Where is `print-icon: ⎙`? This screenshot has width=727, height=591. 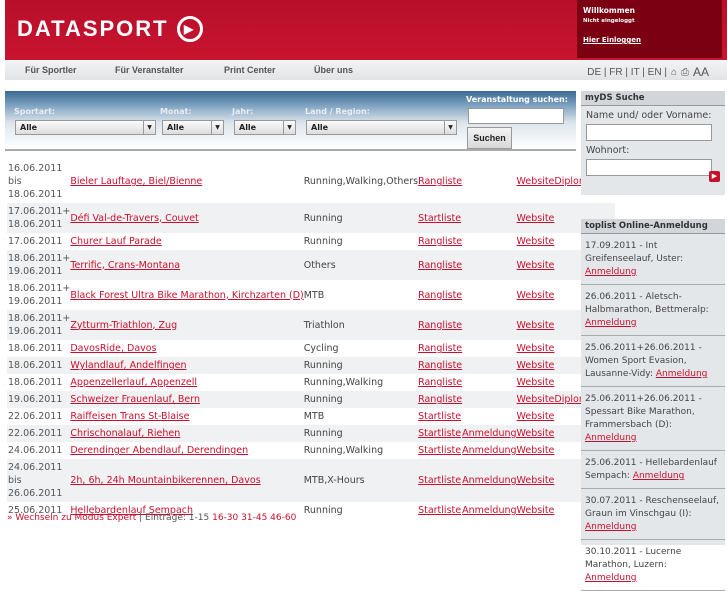 print-icon: ⎙ is located at coordinates (684, 72).